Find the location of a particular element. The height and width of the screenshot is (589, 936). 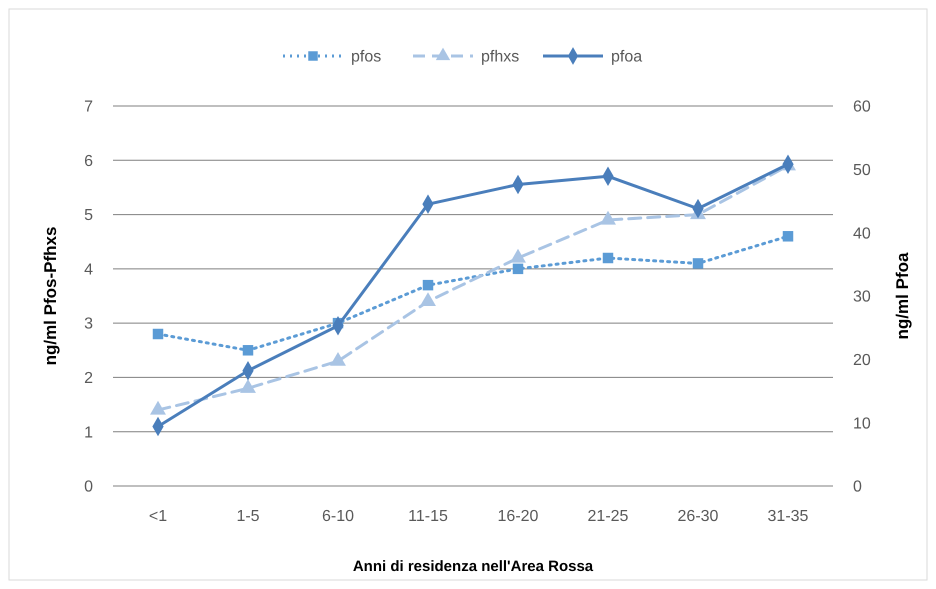

legend-label: pfos is located at coordinates (366, 57).